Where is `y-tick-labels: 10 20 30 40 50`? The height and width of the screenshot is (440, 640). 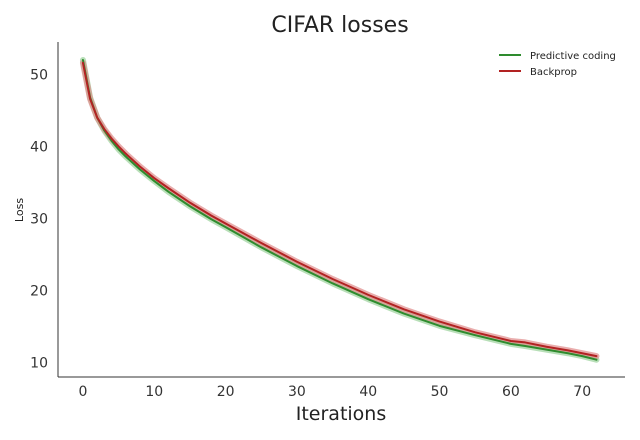 y-tick-labels: 10 20 30 40 50 is located at coordinates (39, 219).